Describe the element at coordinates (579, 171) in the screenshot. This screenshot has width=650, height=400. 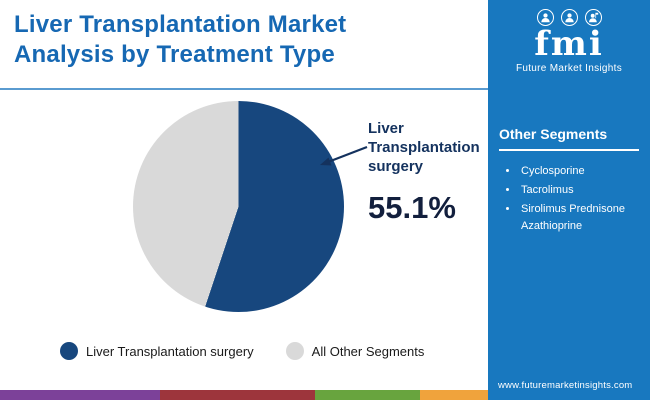
I see `list-item: Cyclosporine` at that location.